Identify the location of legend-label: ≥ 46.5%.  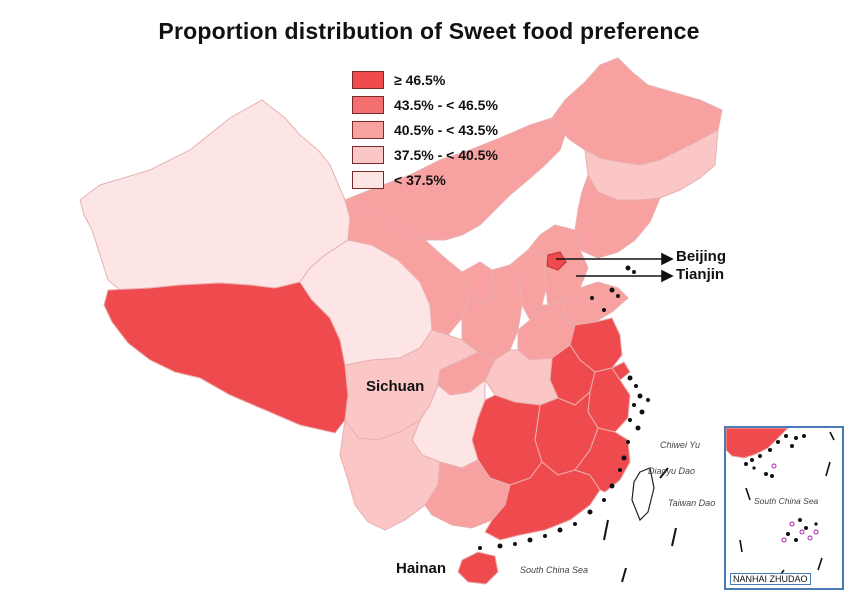
(420, 80).